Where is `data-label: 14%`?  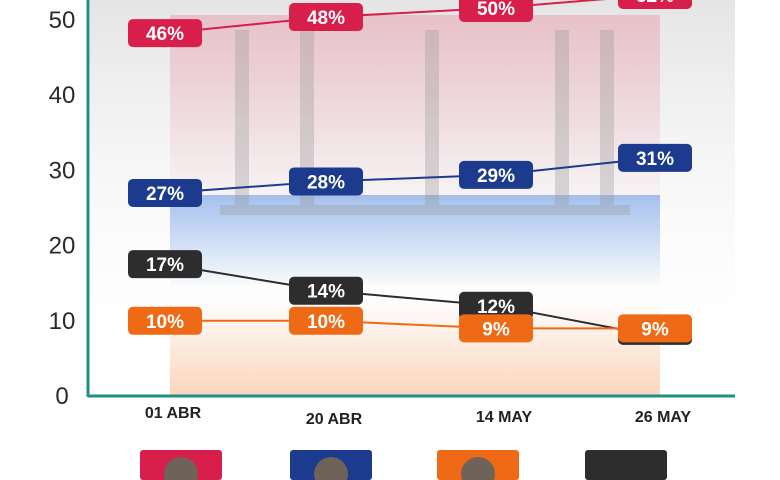
data-label: 14% is located at coordinates (326, 292).